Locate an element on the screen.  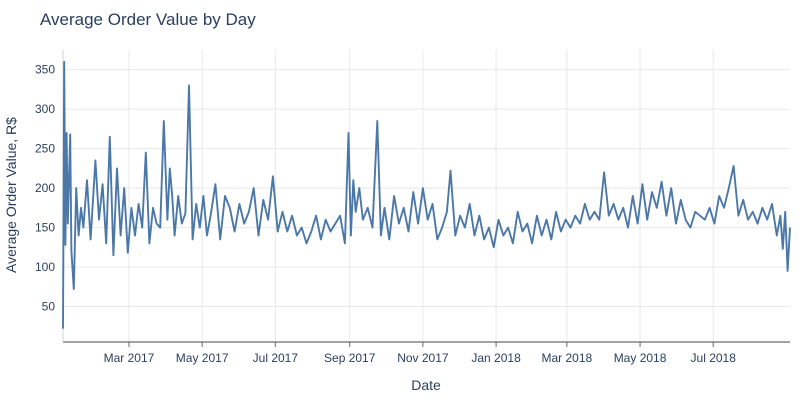
chart-title: Average Order Value by Day is located at coordinates (148, 19).